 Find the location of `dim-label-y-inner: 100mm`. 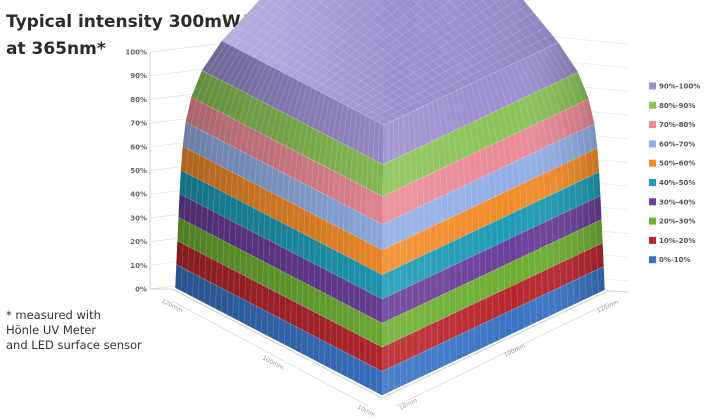

dim-label-y-inner: 100mm is located at coordinates (515, 351).